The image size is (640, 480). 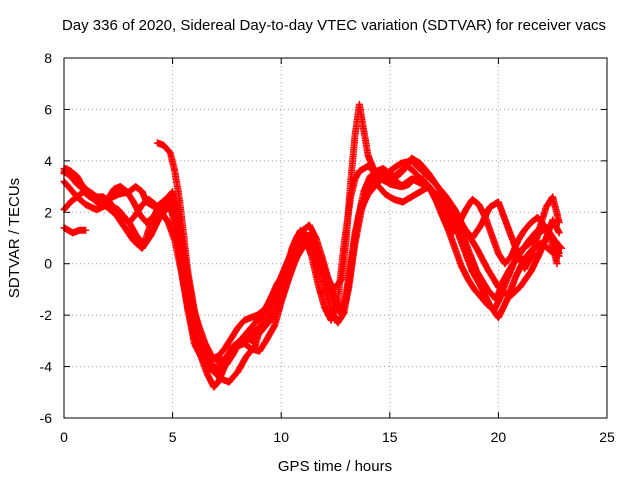 What do you see at coordinates (335, 466) in the screenshot?
I see `x-axis-label: GPS time / hours` at bounding box center [335, 466].